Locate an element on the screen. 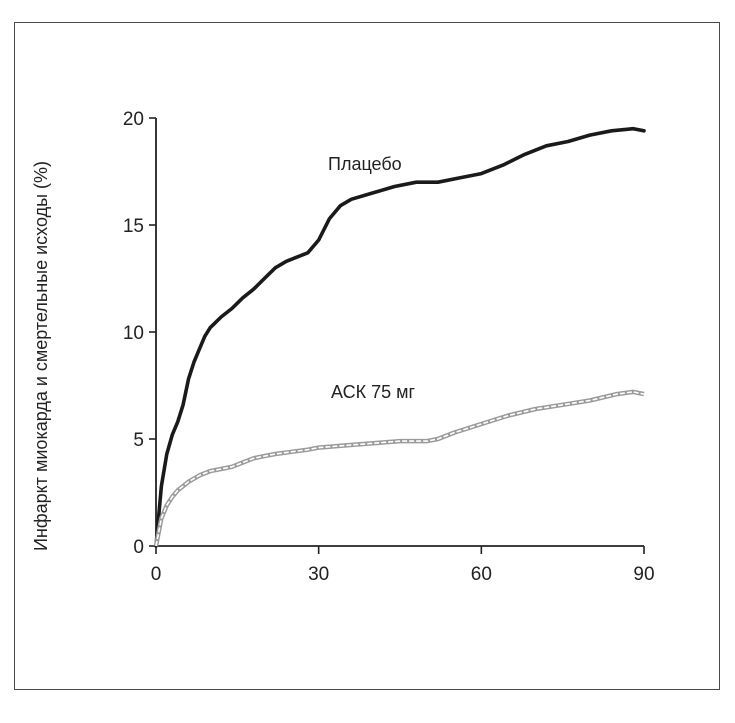 The image size is (735, 723). series-ask-75-line-inner is located at coordinates (400, 469).